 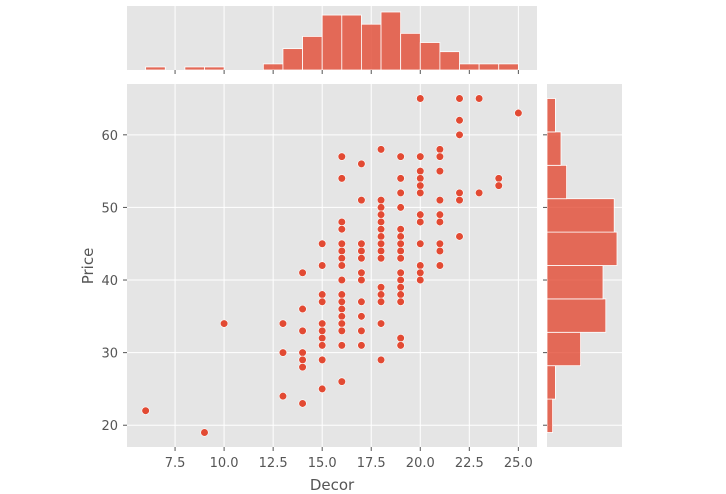 I want to click on x-tick-label: 15.0, so click(x=322, y=463).